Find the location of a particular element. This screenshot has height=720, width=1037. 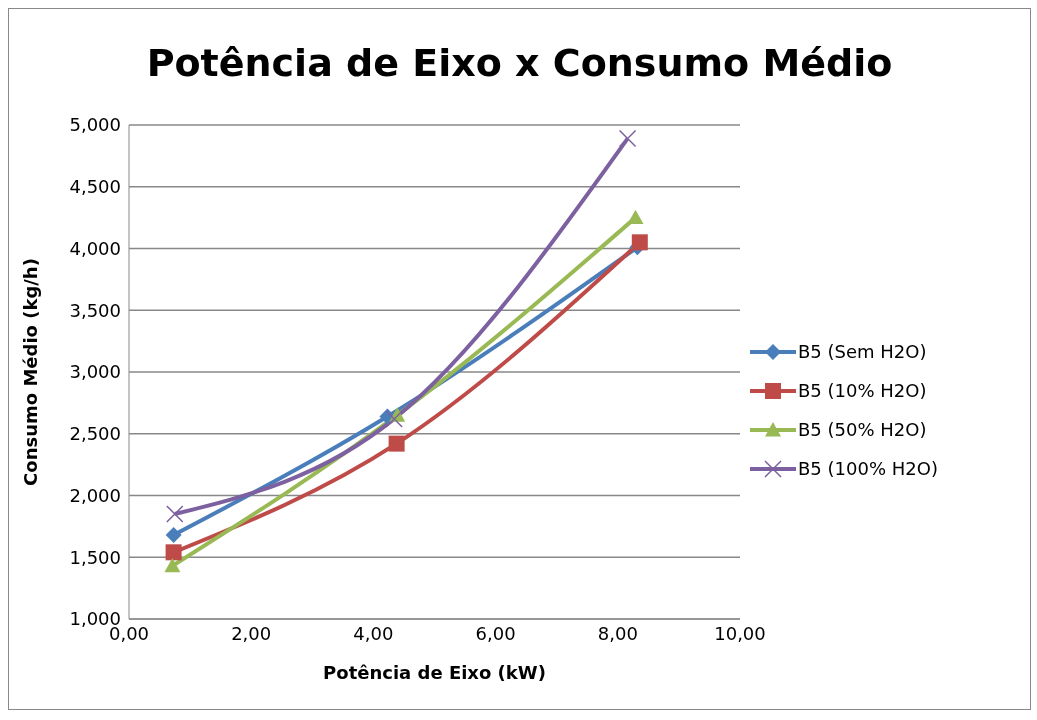

legend-label: B5 (50% H2O) is located at coordinates (862, 429).